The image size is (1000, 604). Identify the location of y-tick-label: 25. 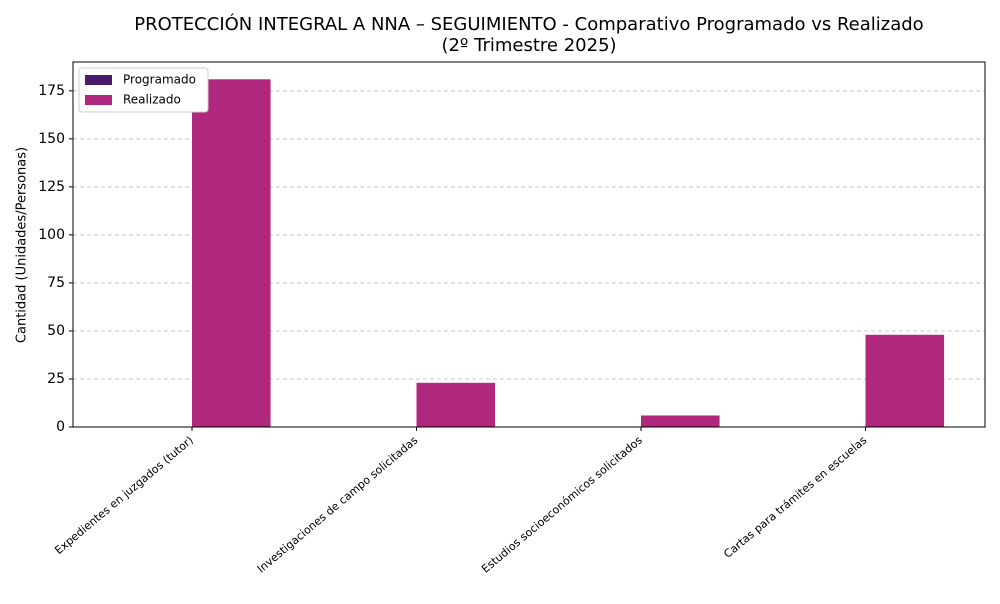
(56, 379).